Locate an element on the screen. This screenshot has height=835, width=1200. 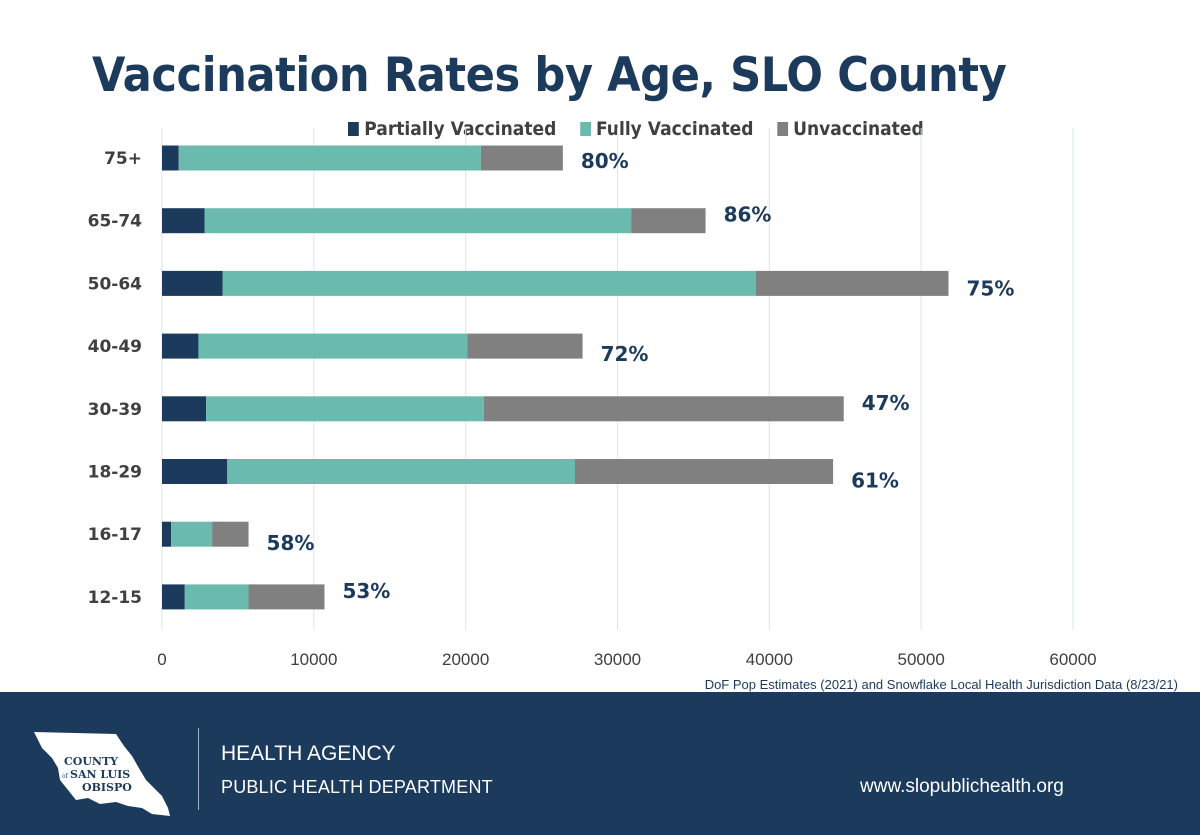
y-category-label: 50-64 is located at coordinates (115, 284).